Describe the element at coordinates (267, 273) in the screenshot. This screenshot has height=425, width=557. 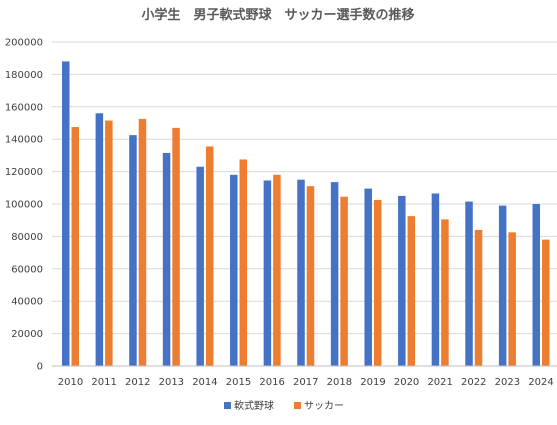
I see `bar-baseball-2016` at that location.